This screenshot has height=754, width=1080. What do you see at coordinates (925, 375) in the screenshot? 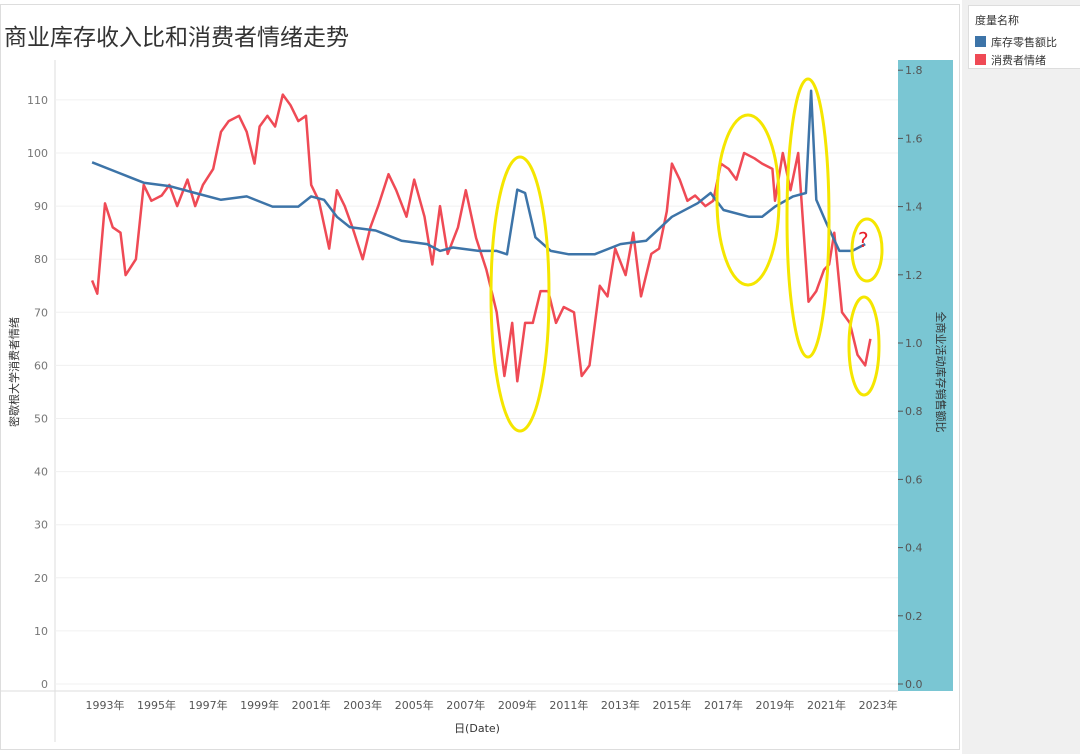
I see `right-axis-band` at bounding box center [925, 375].